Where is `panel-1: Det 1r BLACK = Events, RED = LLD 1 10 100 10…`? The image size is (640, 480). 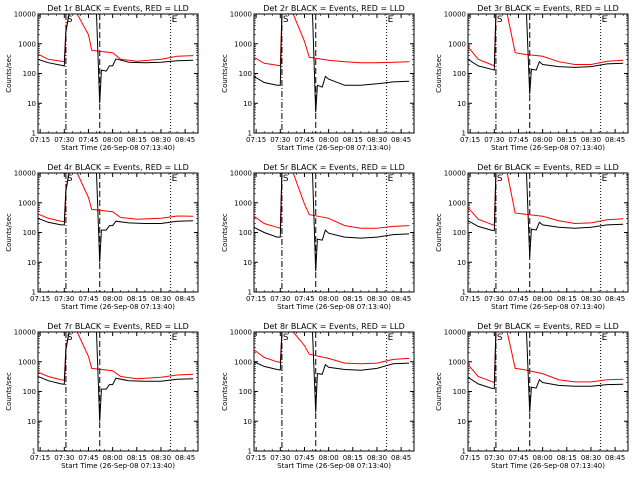 panel-1: Det 1r BLACK = Events, RED = LLD 1 10 100 10… is located at coordinates (102, 78).